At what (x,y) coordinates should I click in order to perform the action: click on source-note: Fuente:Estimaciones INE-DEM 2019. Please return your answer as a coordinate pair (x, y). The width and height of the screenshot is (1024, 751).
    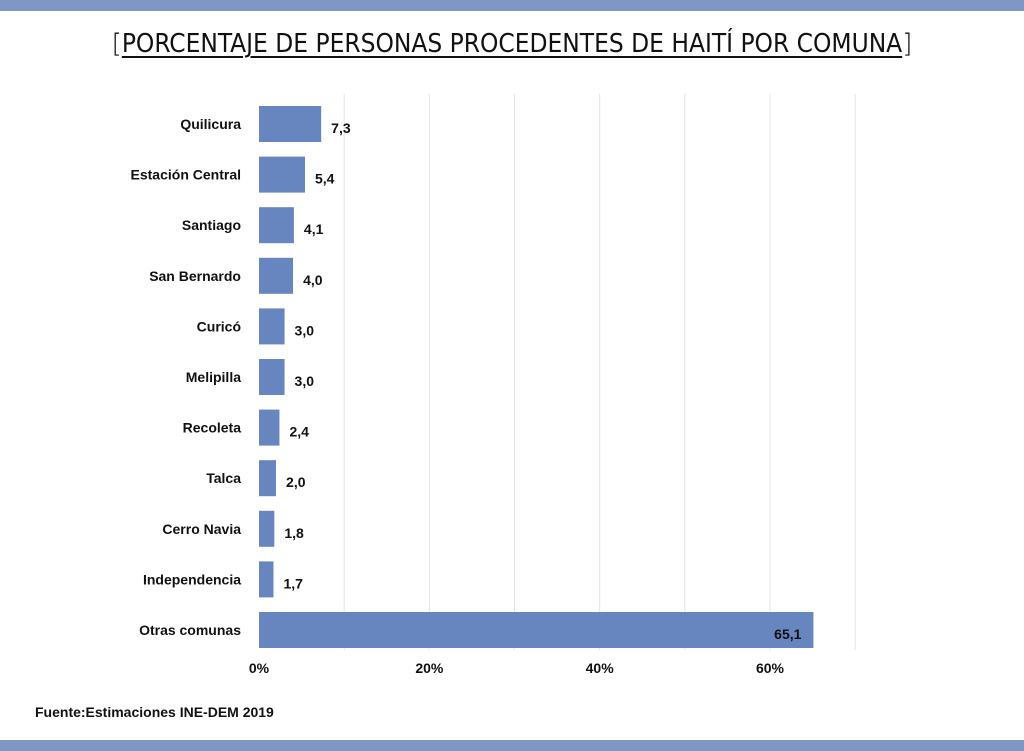
    Looking at the image, I should click on (154, 712).